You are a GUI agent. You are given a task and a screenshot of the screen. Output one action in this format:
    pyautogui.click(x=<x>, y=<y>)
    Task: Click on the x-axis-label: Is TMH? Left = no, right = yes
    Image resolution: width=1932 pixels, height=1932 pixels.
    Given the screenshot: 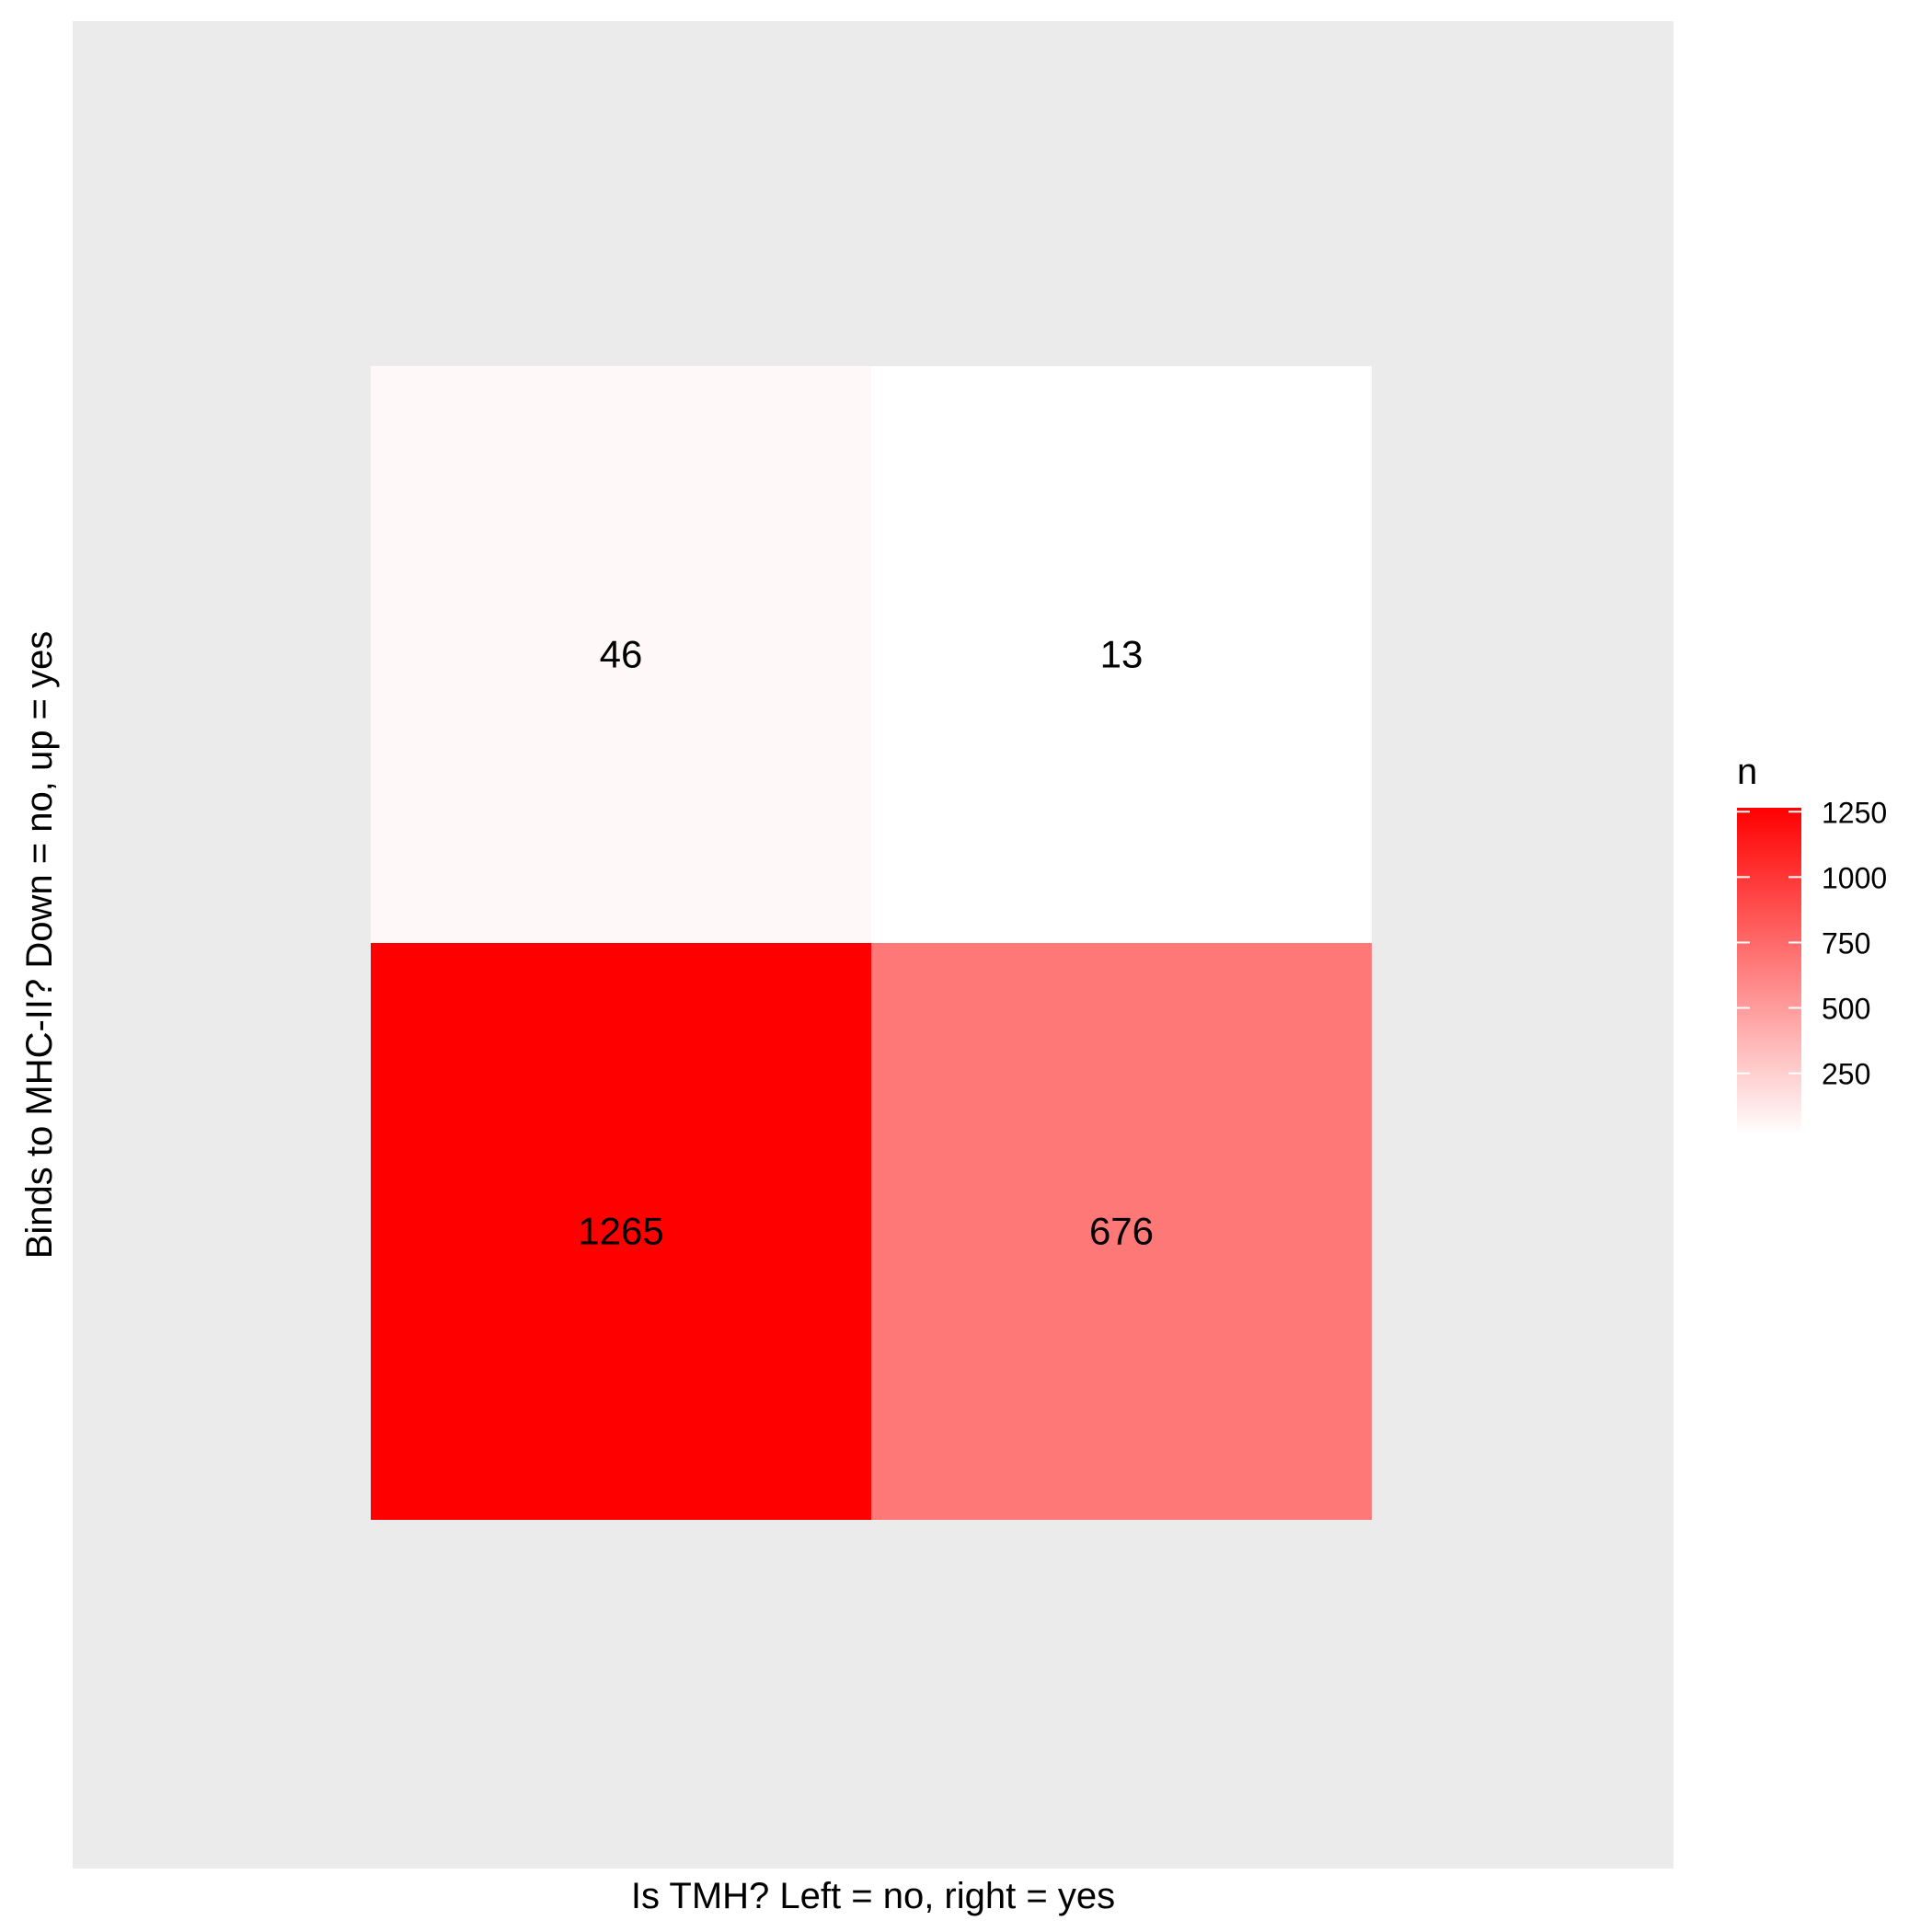 What is the action you would take?
    pyautogui.click(x=873, y=1896)
    